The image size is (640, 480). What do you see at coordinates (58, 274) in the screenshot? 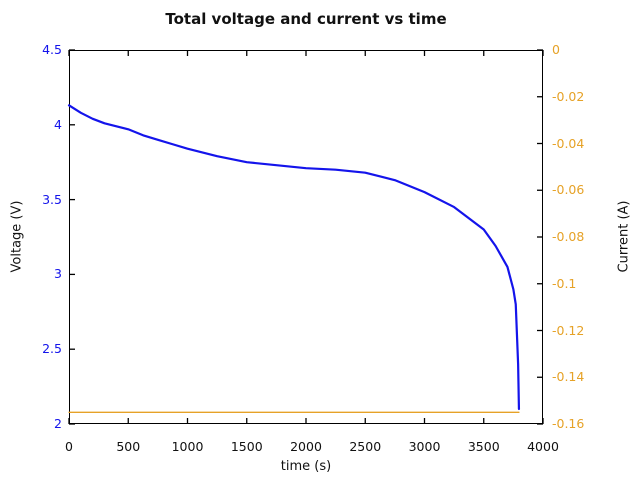
I see `voltage-tick-label: 3` at bounding box center [58, 274].